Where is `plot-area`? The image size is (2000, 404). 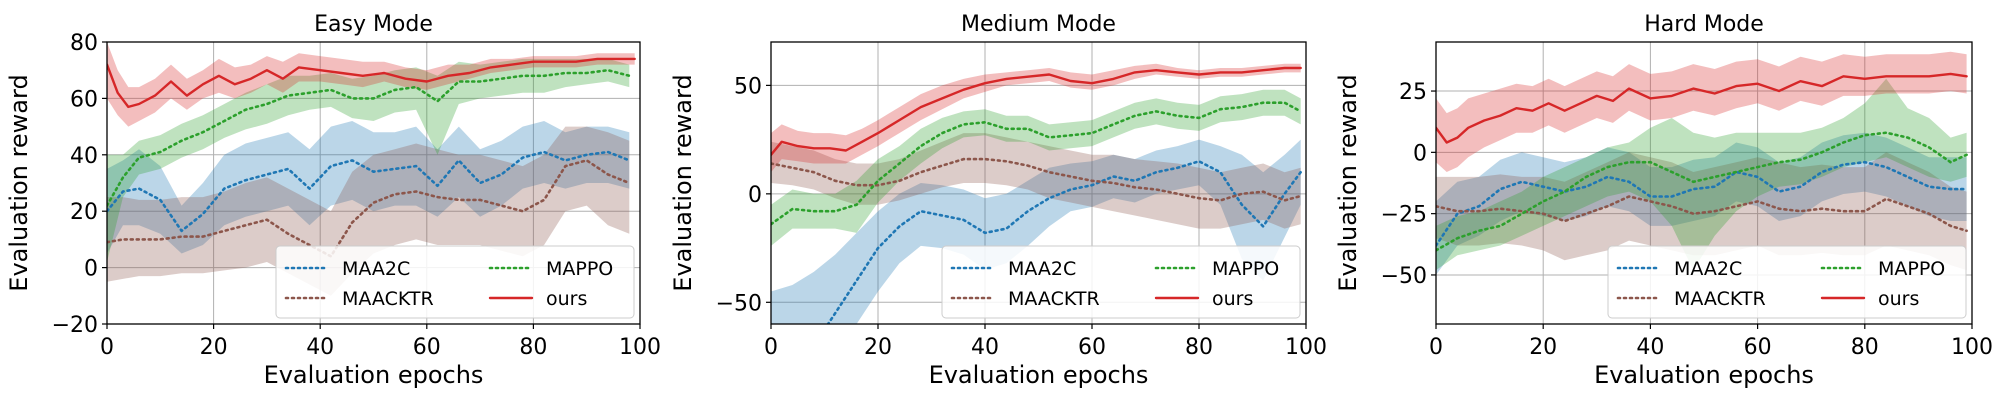
plot-area is located at coordinates (1702, 163).